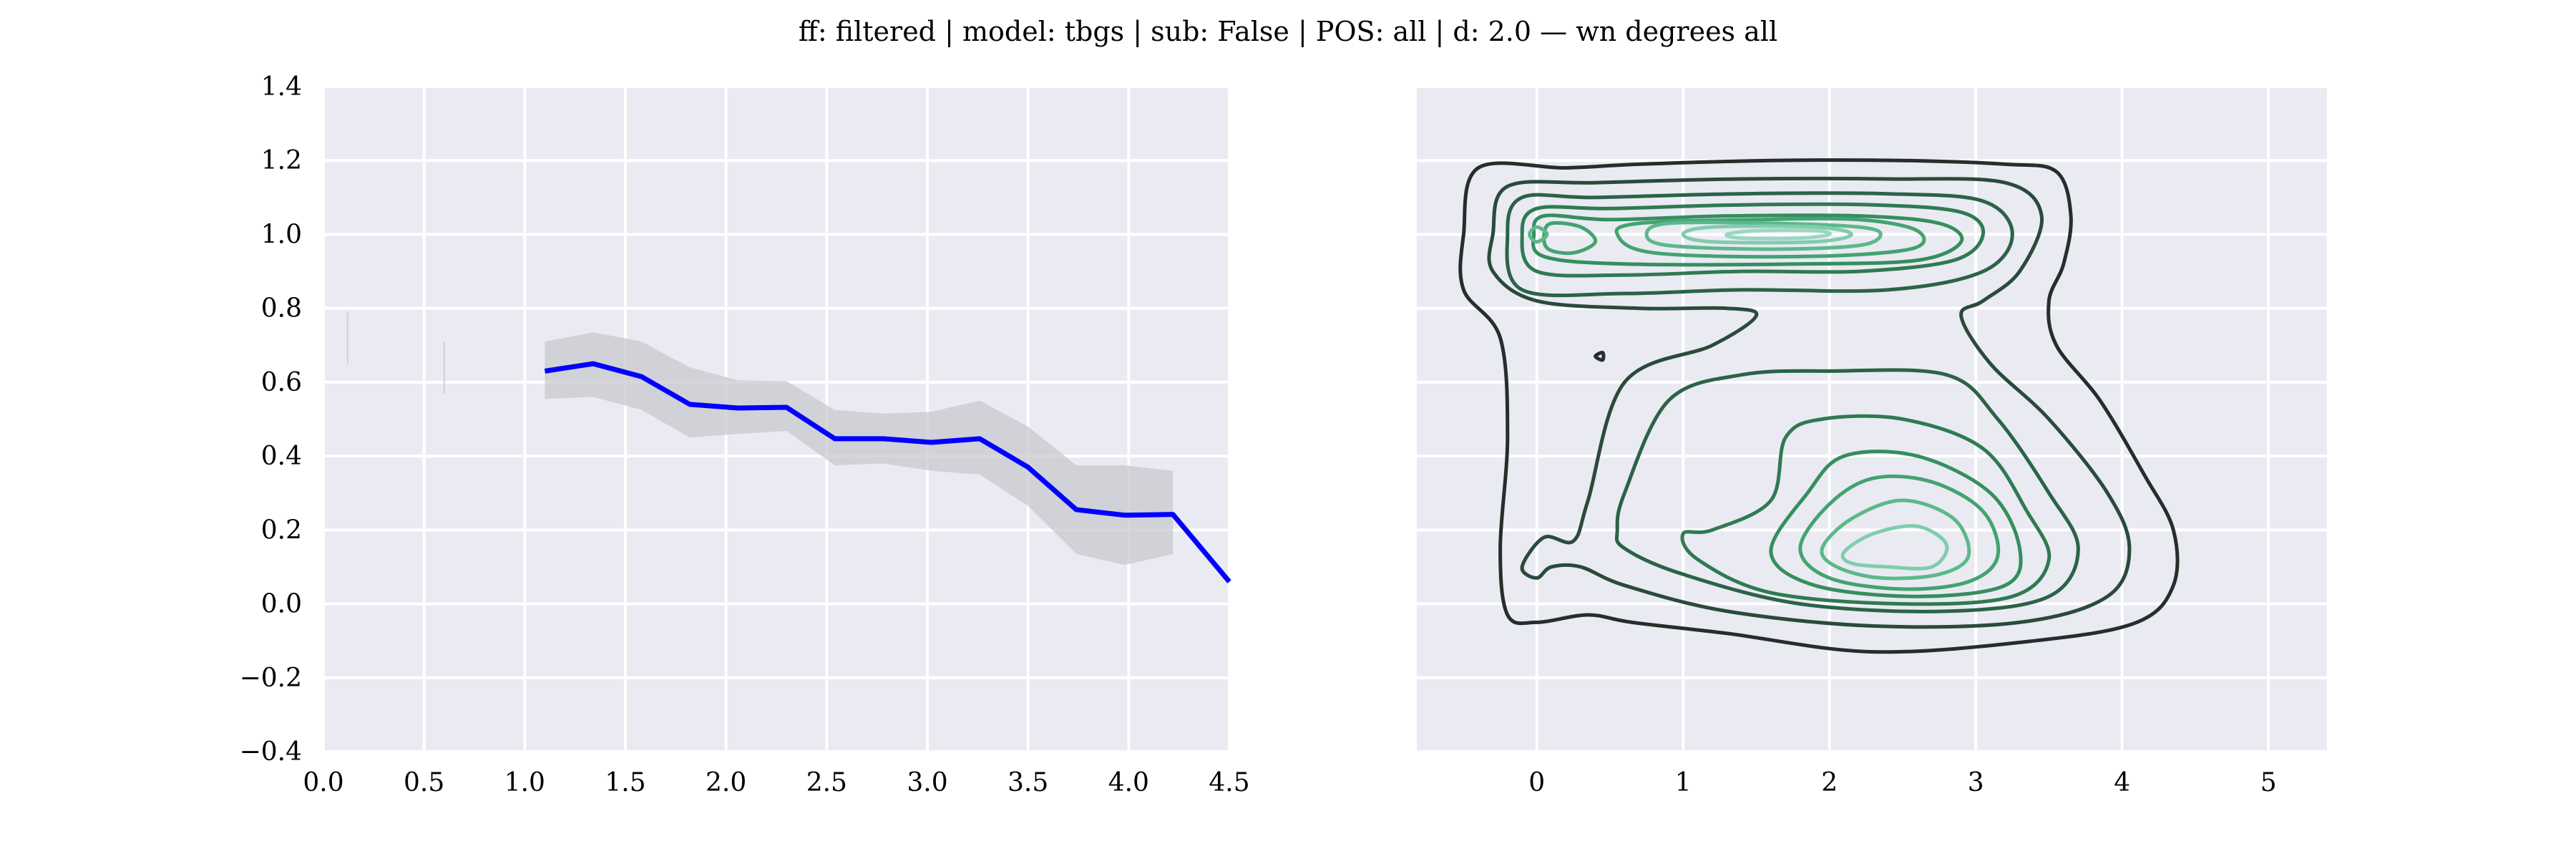 The width and height of the screenshot is (2576, 859). I want to click on x-tick-label: 3, so click(1976, 782).